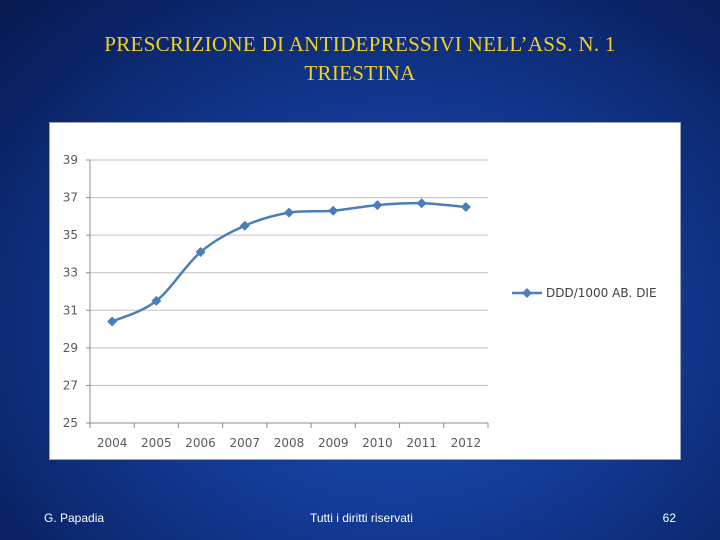 The width and height of the screenshot is (720, 540). Describe the element at coordinates (333, 443) in the screenshot. I see `x-tick-label: 2009` at that location.